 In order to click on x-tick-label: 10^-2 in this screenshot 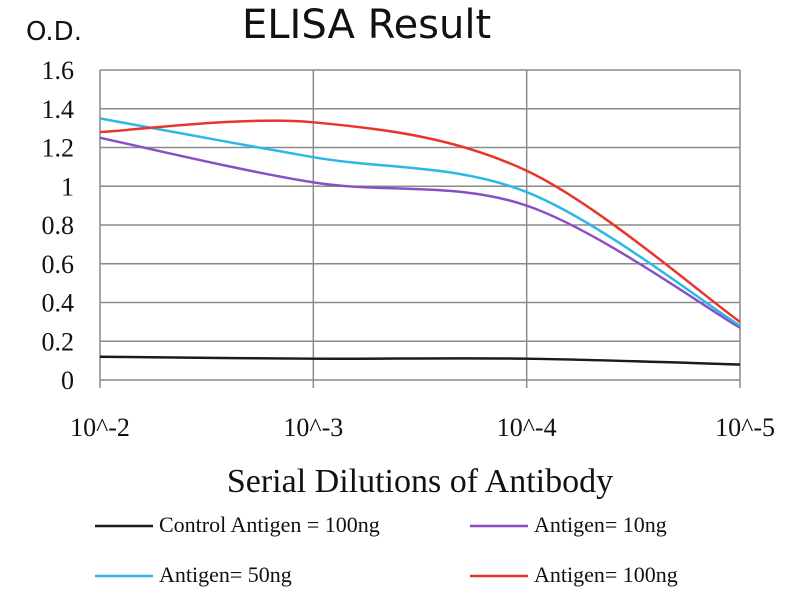, I will do `click(100, 427)`.